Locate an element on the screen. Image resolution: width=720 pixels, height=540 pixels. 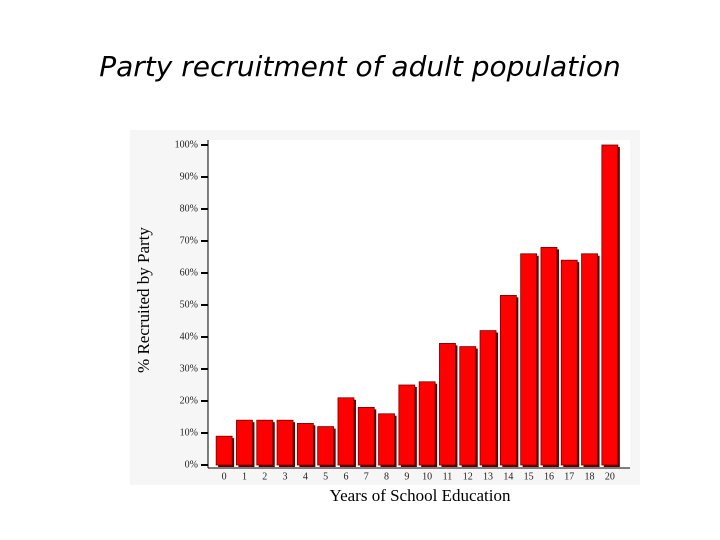
x-tick-label: 12 is located at coordinates (468, 476).